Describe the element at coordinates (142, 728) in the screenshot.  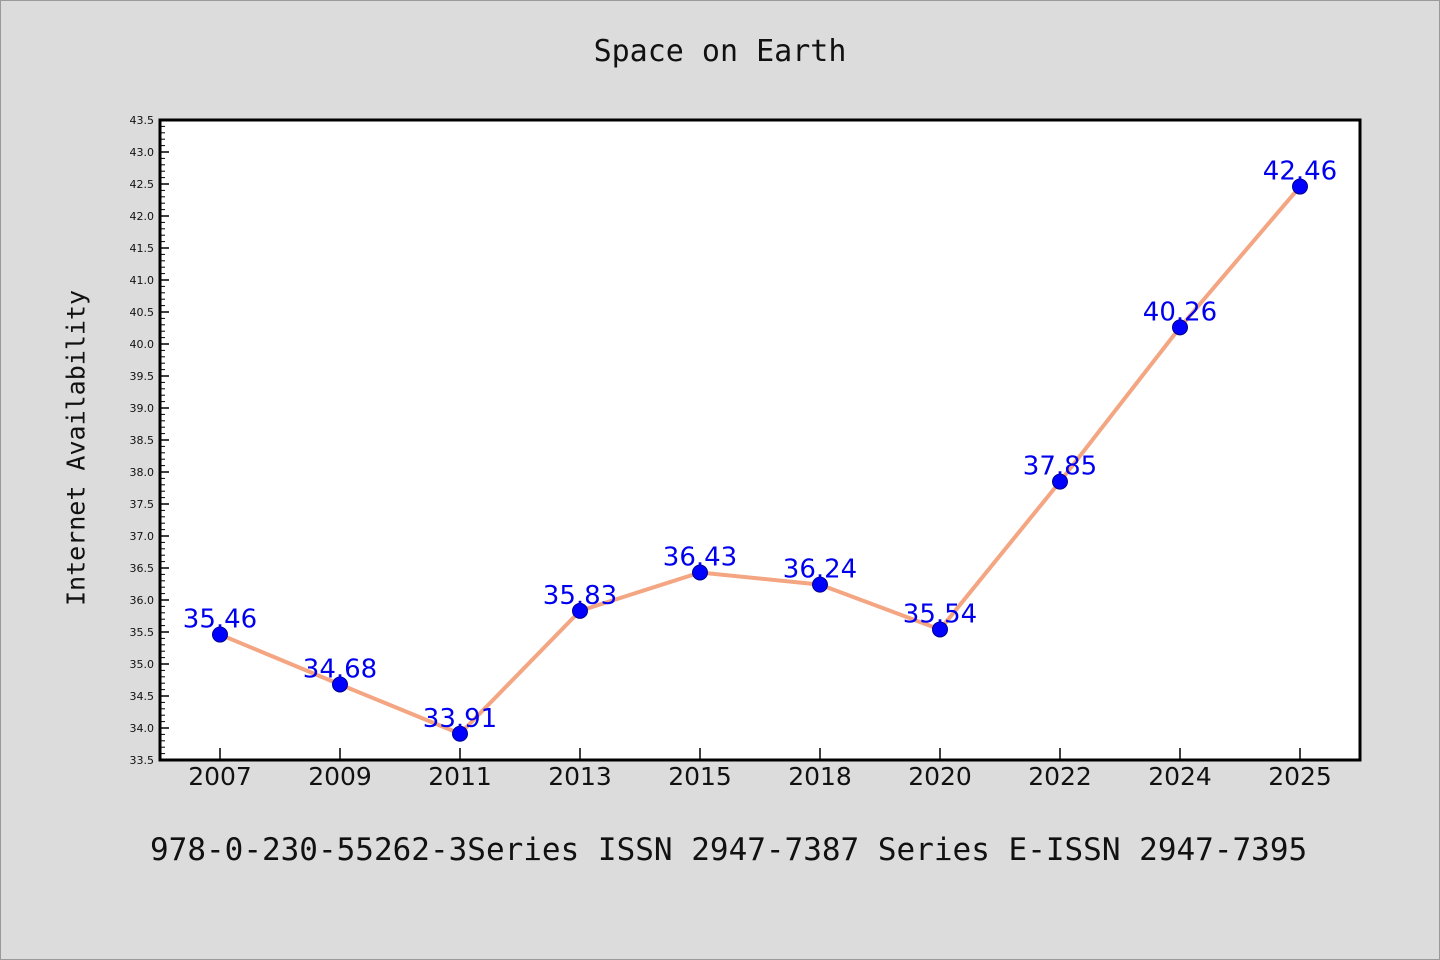
I see `y-tick-label: 34.0` at that location.